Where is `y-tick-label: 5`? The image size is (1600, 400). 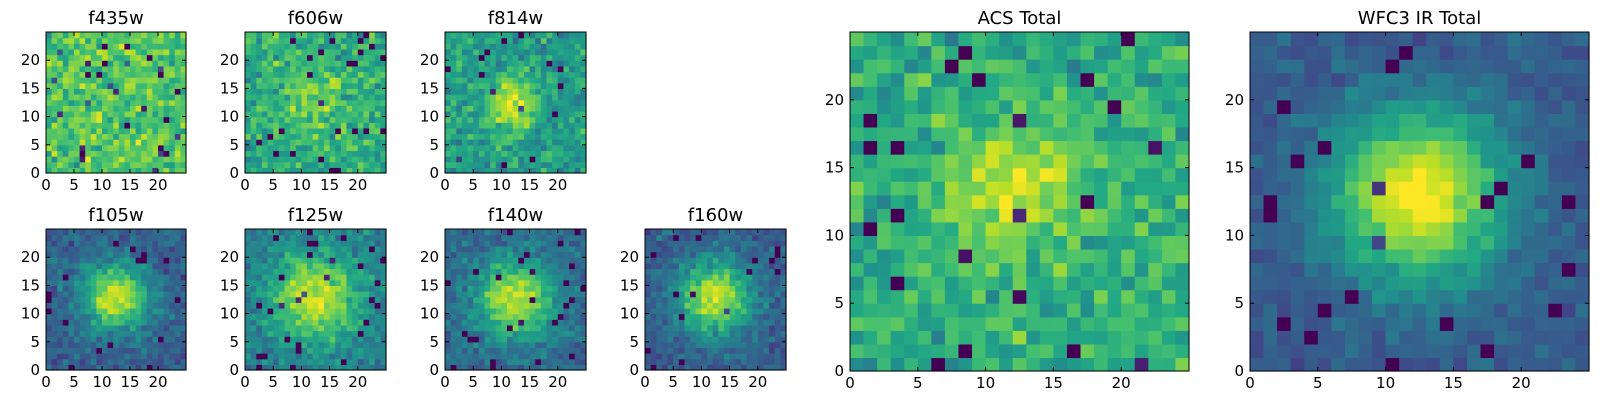
y-tick-label: 5 is located at coordinates (234, 342).